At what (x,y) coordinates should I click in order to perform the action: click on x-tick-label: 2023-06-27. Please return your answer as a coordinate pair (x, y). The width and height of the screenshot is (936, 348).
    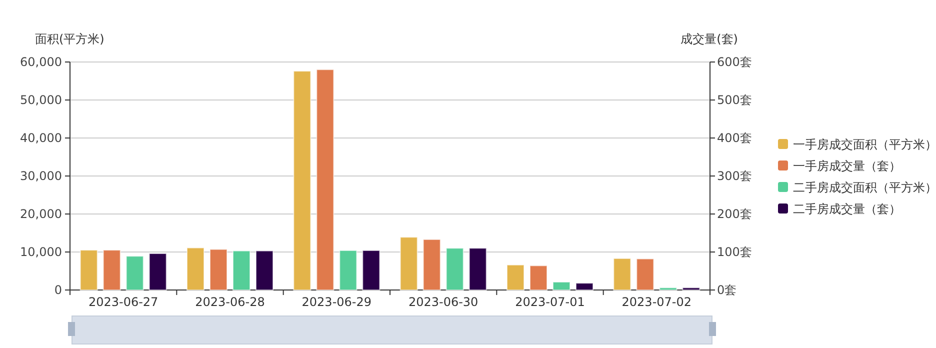
    Looking at the image, I should click on (123, 302).